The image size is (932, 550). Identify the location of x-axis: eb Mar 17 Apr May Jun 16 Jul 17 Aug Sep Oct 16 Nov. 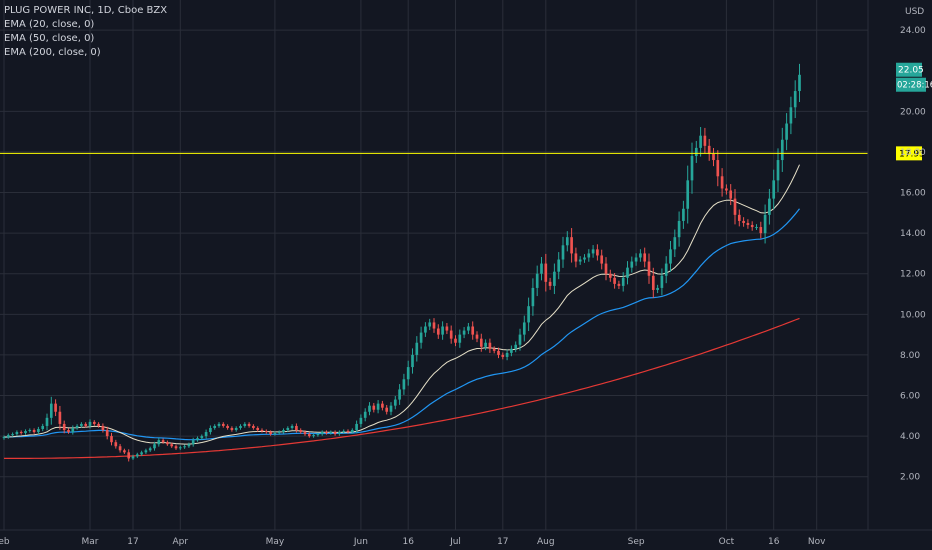
(466, 538).